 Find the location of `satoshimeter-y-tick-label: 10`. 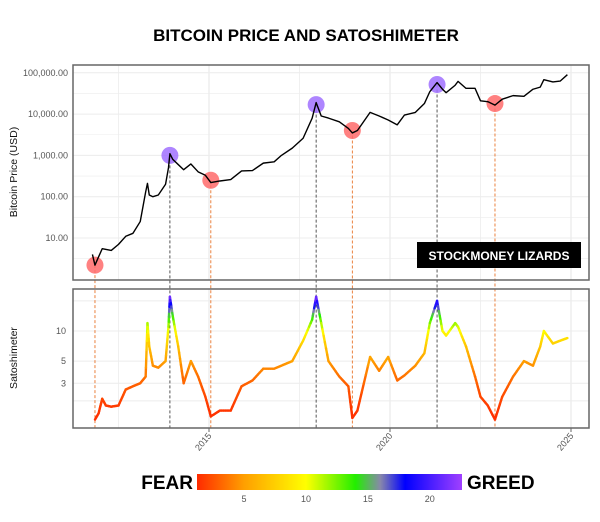

satoshimeter-y-tick-label: 10 is located at coordinates (61, 331).